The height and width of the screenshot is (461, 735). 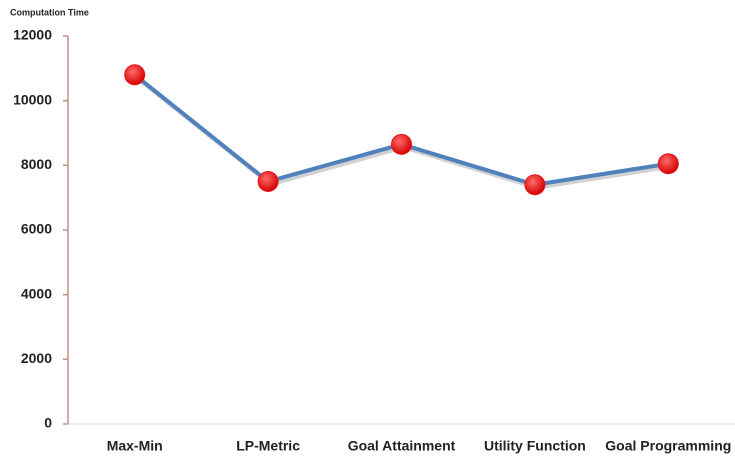 What do you see at coordinates (535, 446) in the screenshot?
I see `x-tick-label: Utility Function` at bounding box center [535, 446].